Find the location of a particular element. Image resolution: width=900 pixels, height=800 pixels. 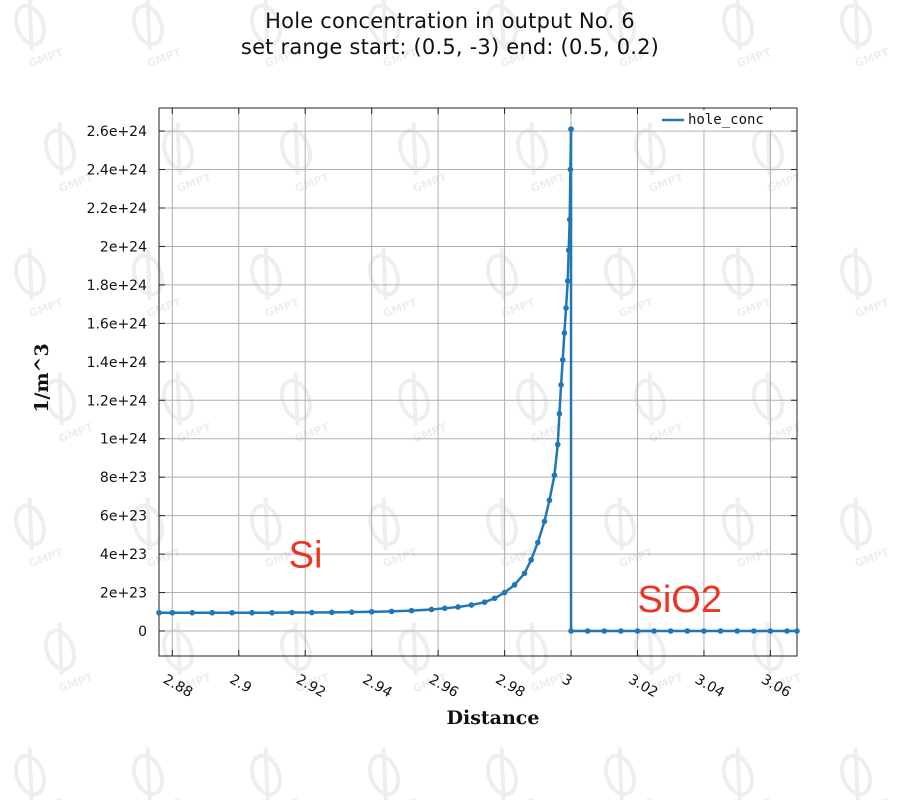

x-tick-label: 2.96 is located at coordinates (443, 686).